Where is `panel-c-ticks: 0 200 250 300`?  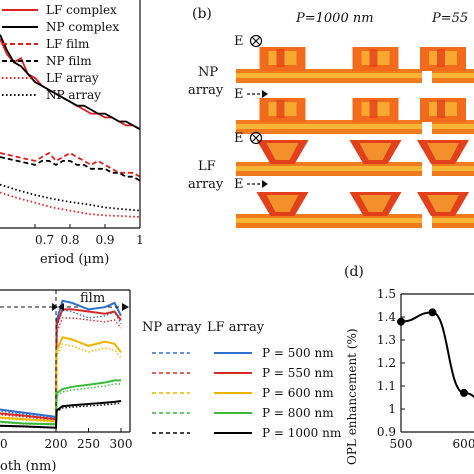
panel-c-ticks: 0 200 250 300 is located at coordinates (66, 439).